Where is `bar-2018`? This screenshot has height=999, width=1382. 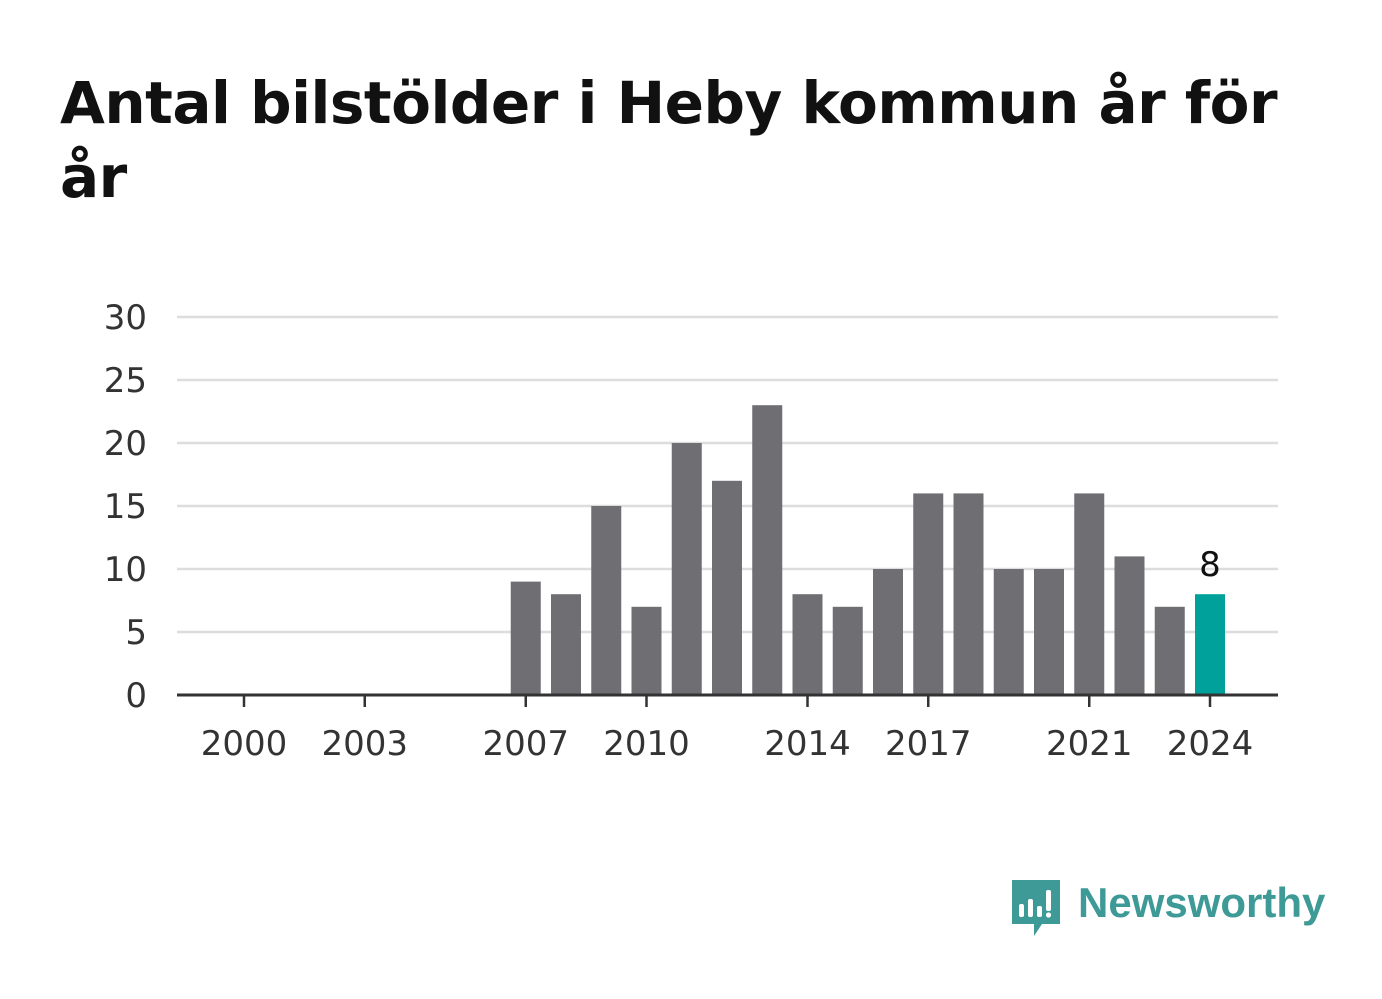 bar-2018 is located at coordinates (968, 594).